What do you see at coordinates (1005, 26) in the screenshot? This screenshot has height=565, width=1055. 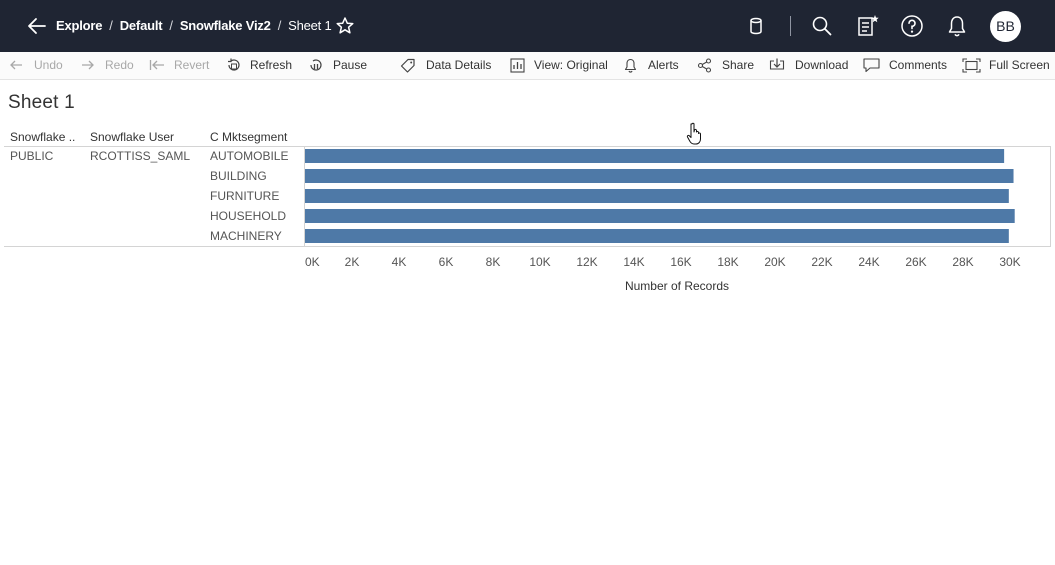 I see `user-avatar: BB` at bounding box center [1005, 26].